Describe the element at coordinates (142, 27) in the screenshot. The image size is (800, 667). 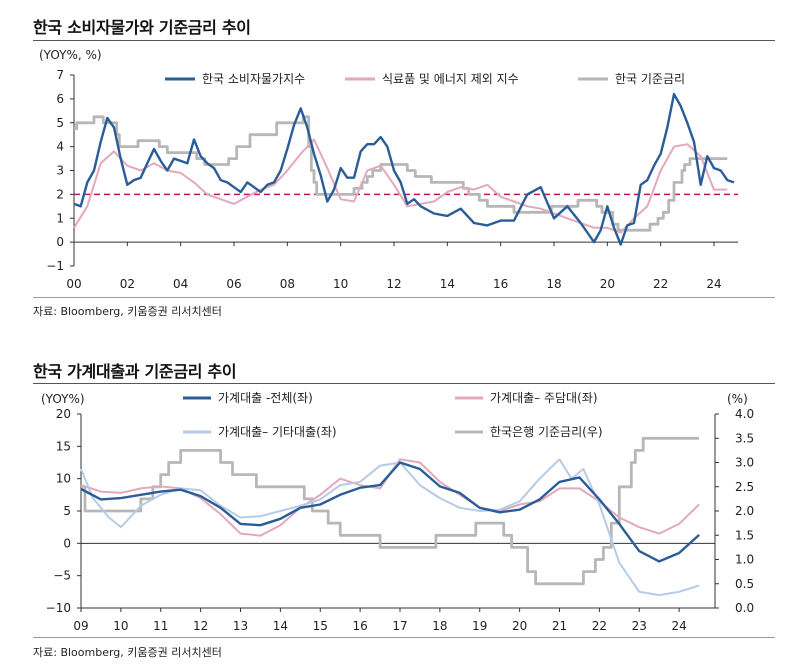
I see `chart-title: 한국 소비자물가와 기준금리 추이` at that location.